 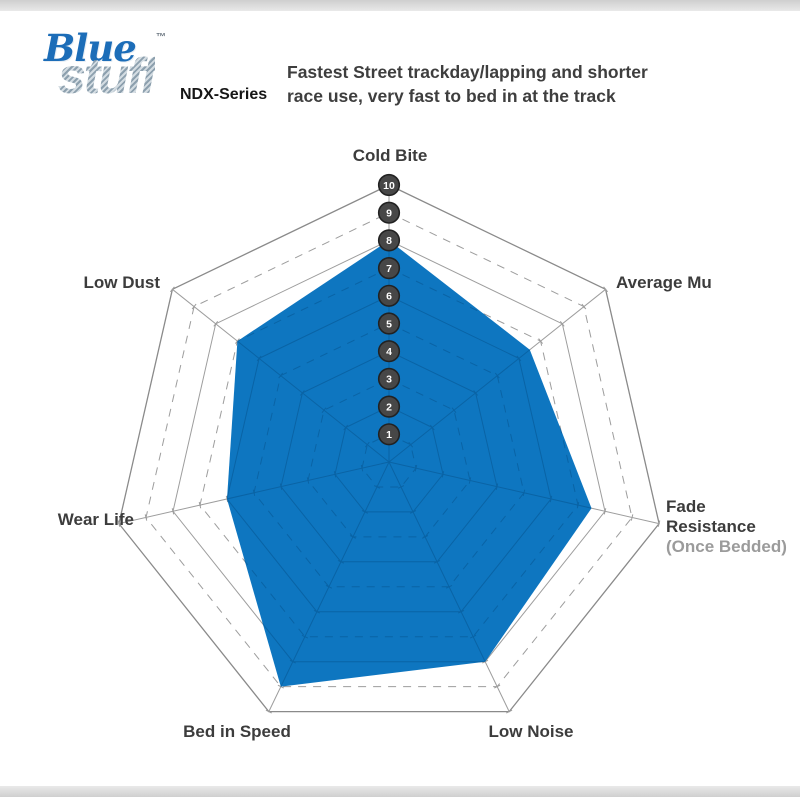 I want to click on axis-label-low-noise: Low Noise, so click(x=531, y=731).